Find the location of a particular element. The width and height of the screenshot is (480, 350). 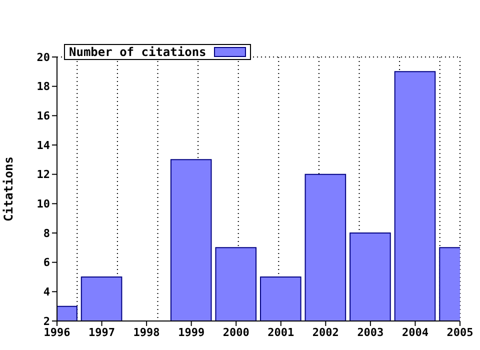

y-tick-label: 8 is located at coordinates (46, 233).